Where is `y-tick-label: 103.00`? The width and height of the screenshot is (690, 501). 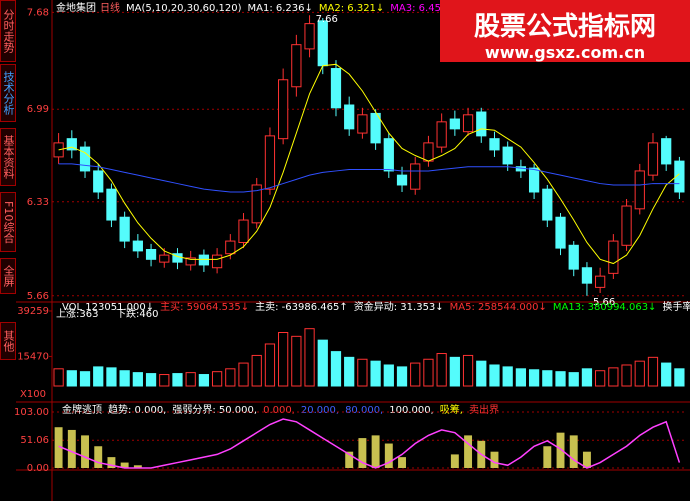 y-tick-label: 103.00 is located at coordinates (31, 412).